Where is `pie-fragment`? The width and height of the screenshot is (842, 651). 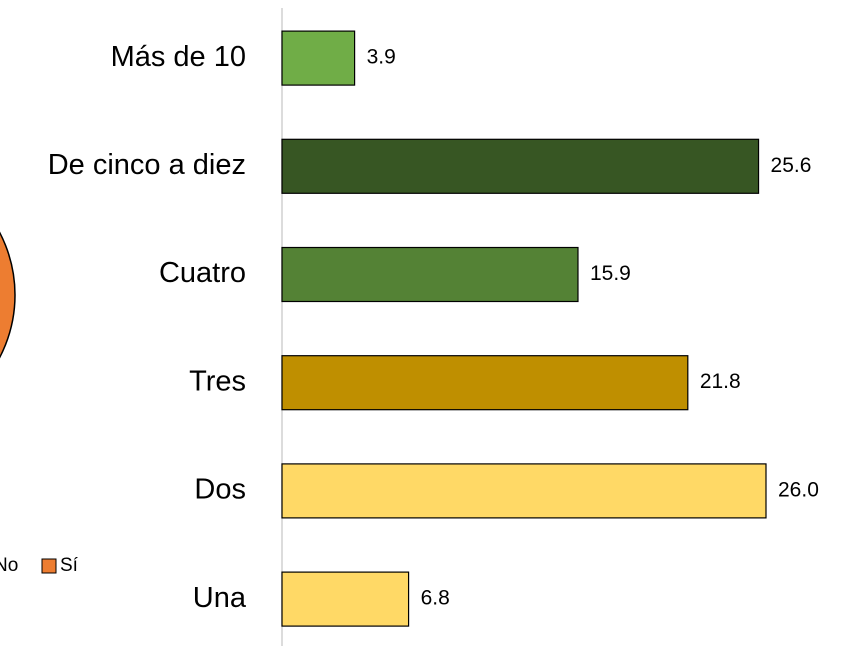 pie-fragment is located at coordinates (8, 295).